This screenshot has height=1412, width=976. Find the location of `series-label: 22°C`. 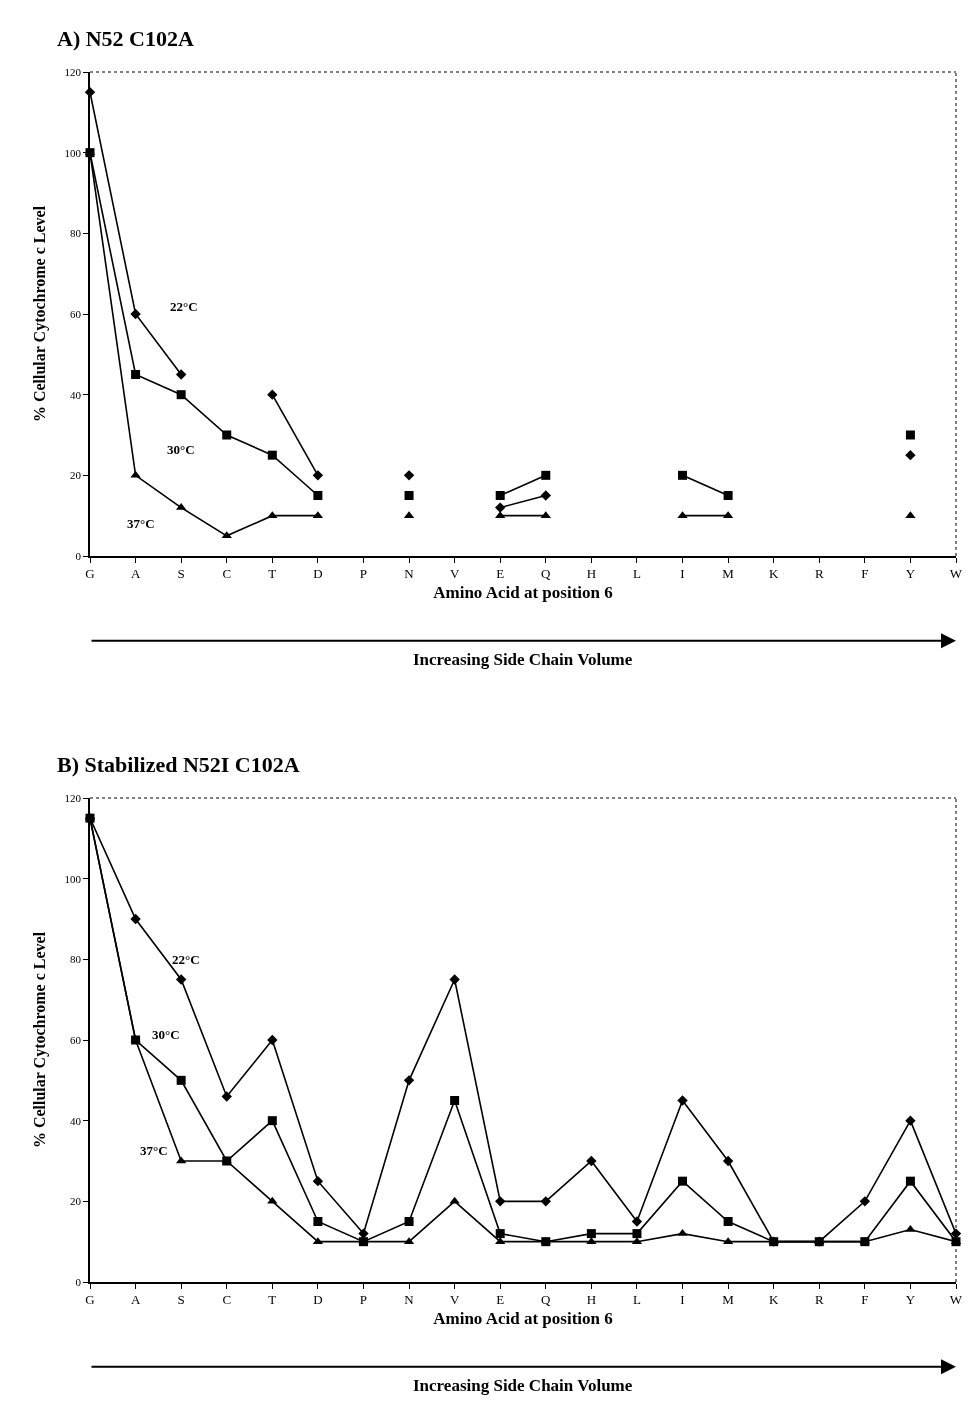

series-label: 22°C is located at coordinates (186, 959).